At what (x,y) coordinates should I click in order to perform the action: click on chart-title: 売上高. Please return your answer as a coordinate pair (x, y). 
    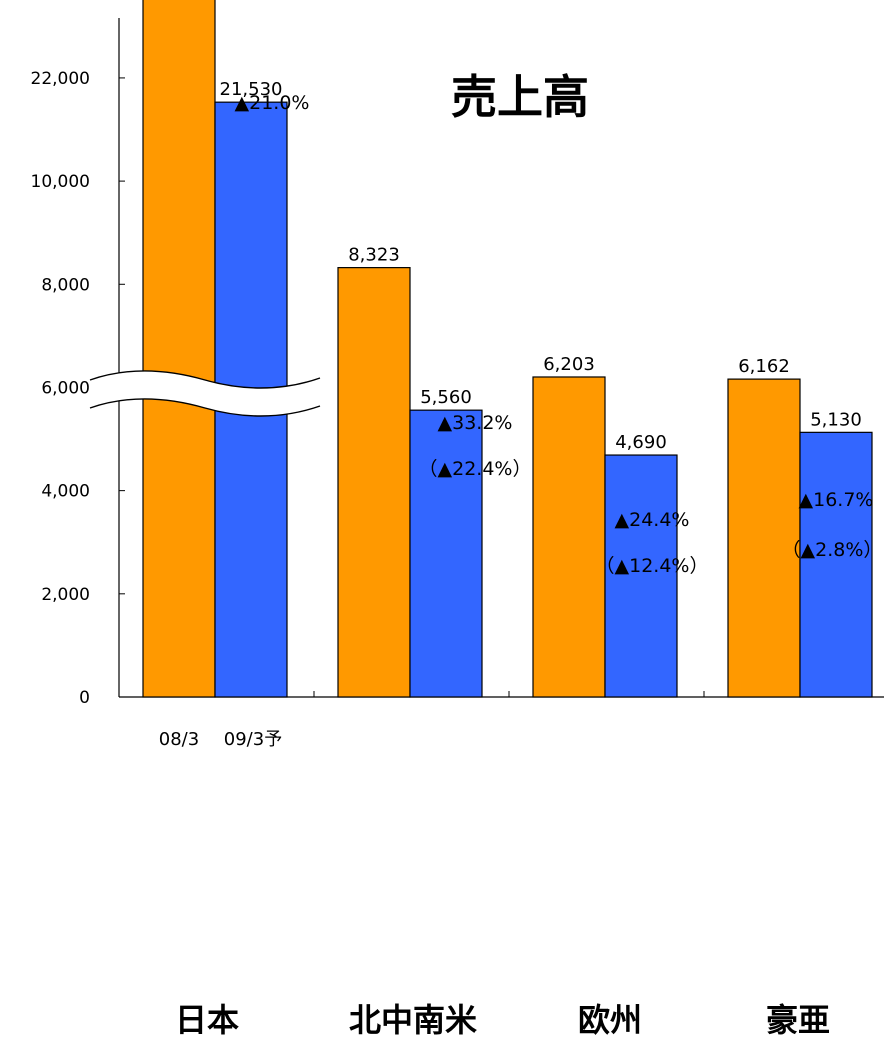
    Looking at the image, I should click on (520, 97).